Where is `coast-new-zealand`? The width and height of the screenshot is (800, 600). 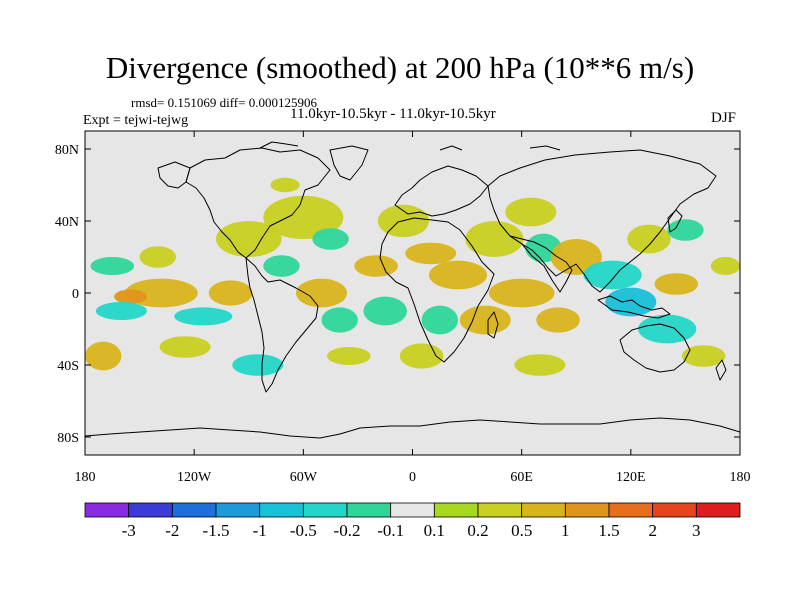 coast-new-zealand is located at coordinates (721, 370).